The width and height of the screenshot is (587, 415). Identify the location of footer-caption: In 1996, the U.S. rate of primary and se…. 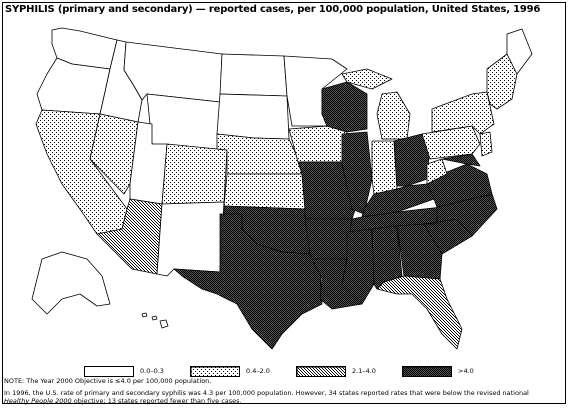
(284, 397).